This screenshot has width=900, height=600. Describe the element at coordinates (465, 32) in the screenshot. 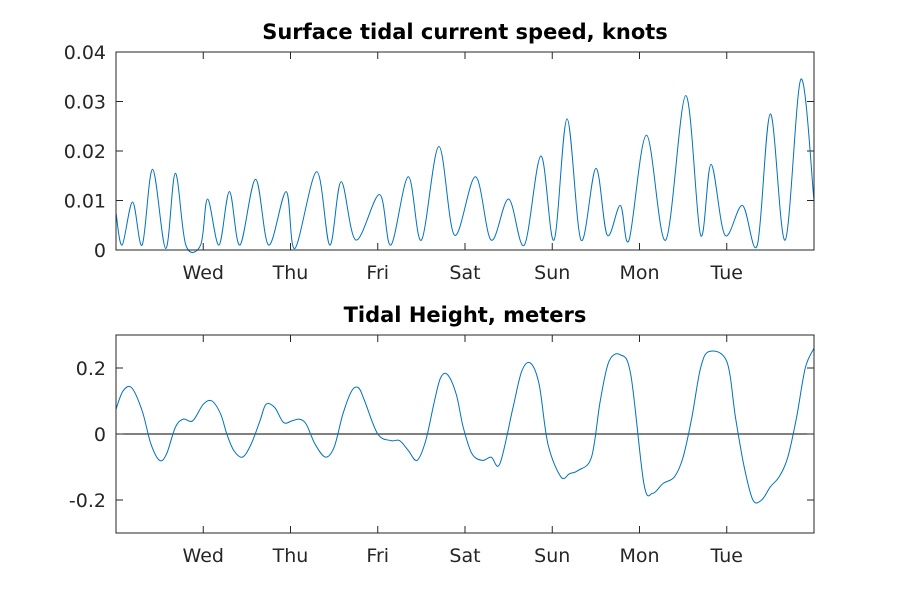

I see `current-speed-title: Surface tidal current speed, knots` at that location.